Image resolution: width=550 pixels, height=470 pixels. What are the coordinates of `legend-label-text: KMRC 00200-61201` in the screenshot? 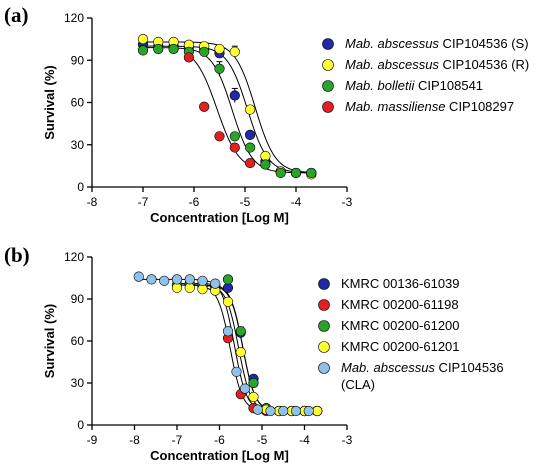 It's located at (400, 346).